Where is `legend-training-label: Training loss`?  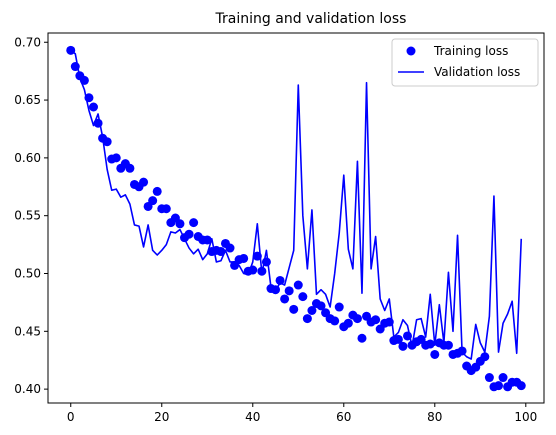
legend-training-label: Training loss is located at coordinates (470, 51).